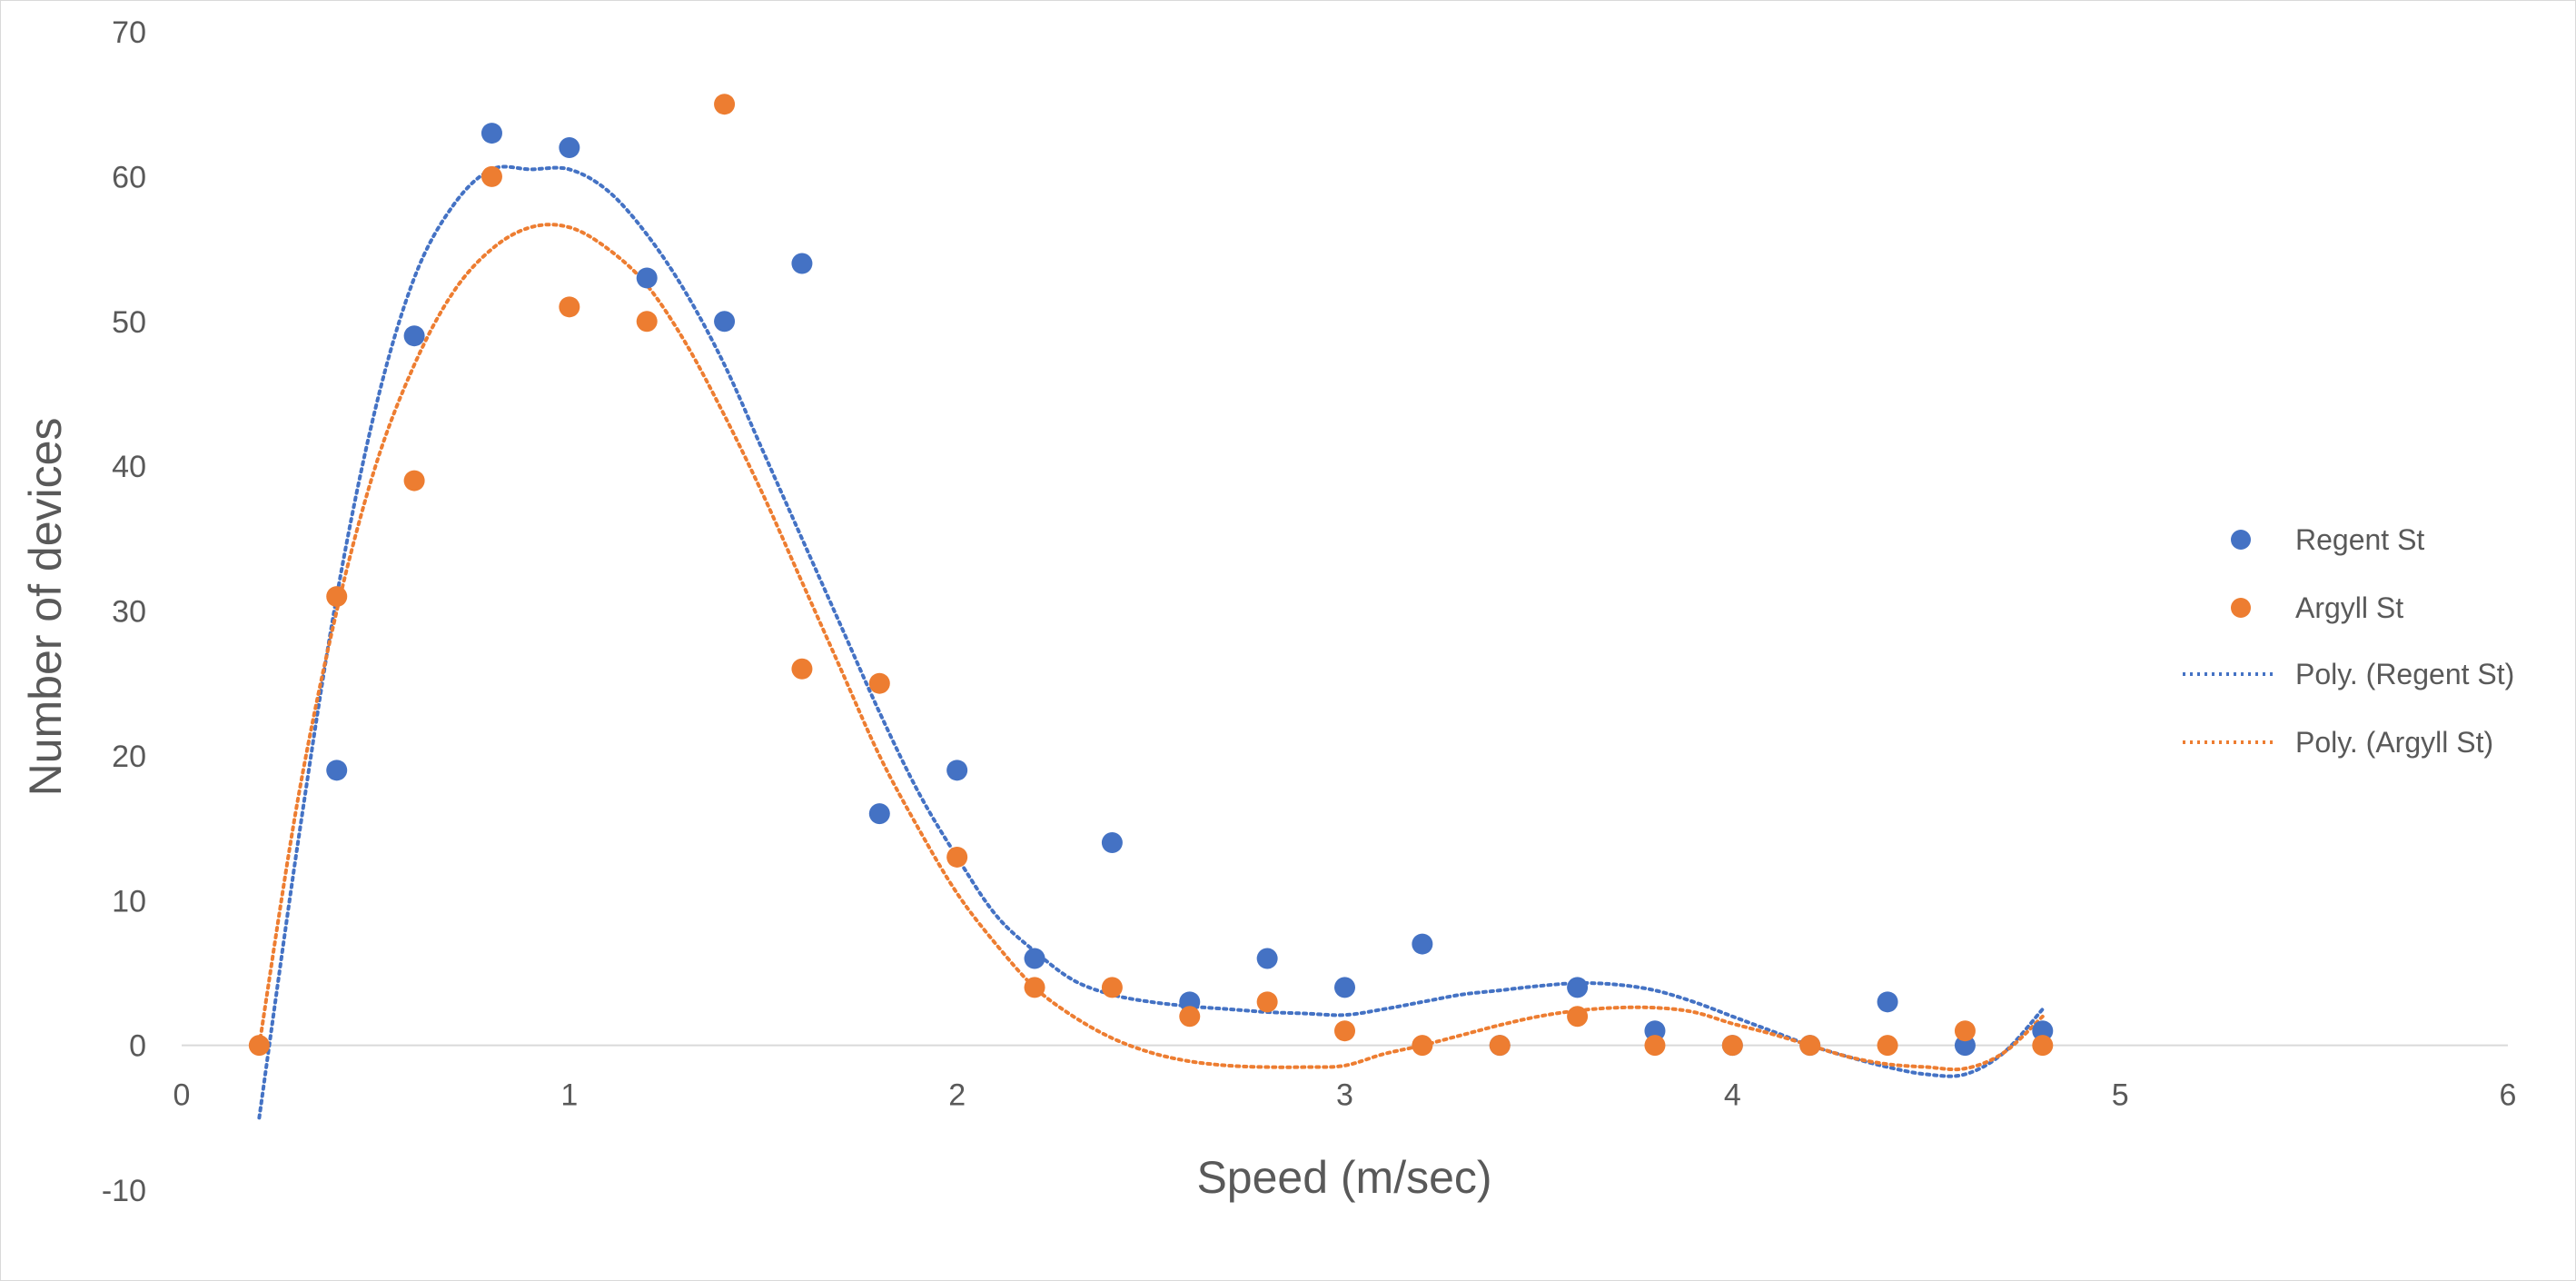 The image size is (2576, 1281). I want to click on y-tick-label: 30, so click(129, 612).